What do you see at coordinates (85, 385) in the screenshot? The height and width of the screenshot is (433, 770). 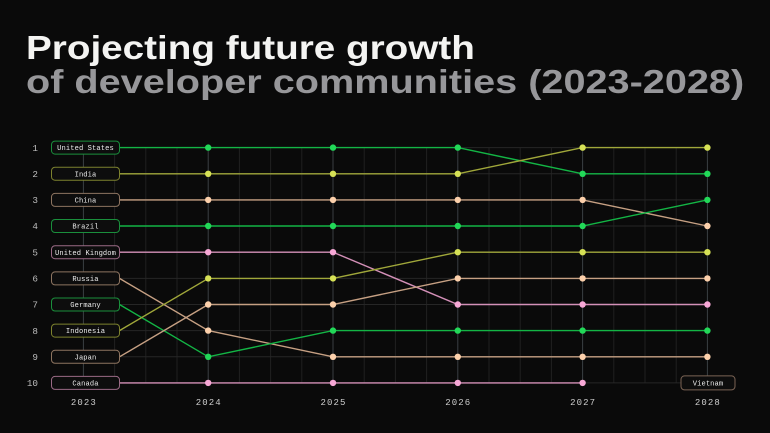 I see `svg-text: Canada` at bounding box center [85, 385].